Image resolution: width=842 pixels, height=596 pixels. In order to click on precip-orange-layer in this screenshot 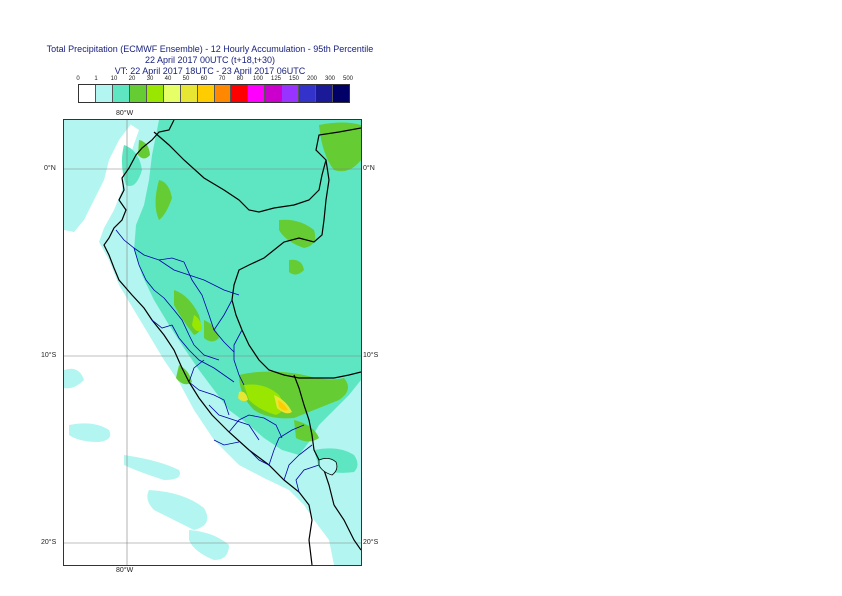, I will do `click(283, 405)`.